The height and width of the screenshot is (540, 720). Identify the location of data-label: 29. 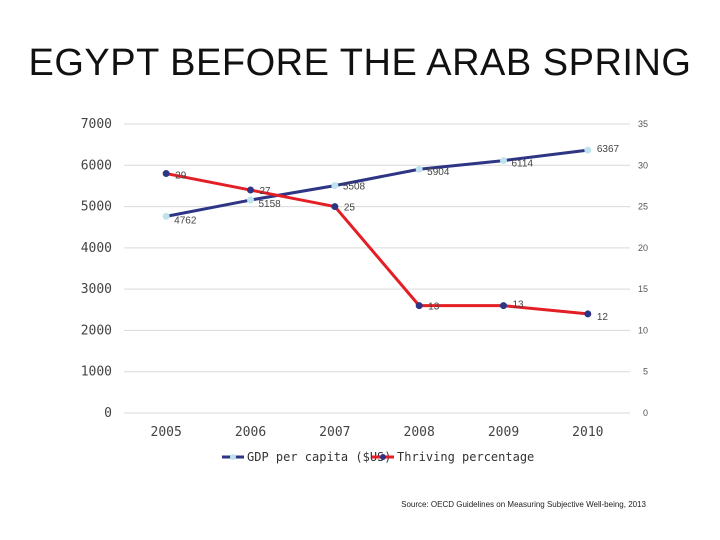
(181, 176).